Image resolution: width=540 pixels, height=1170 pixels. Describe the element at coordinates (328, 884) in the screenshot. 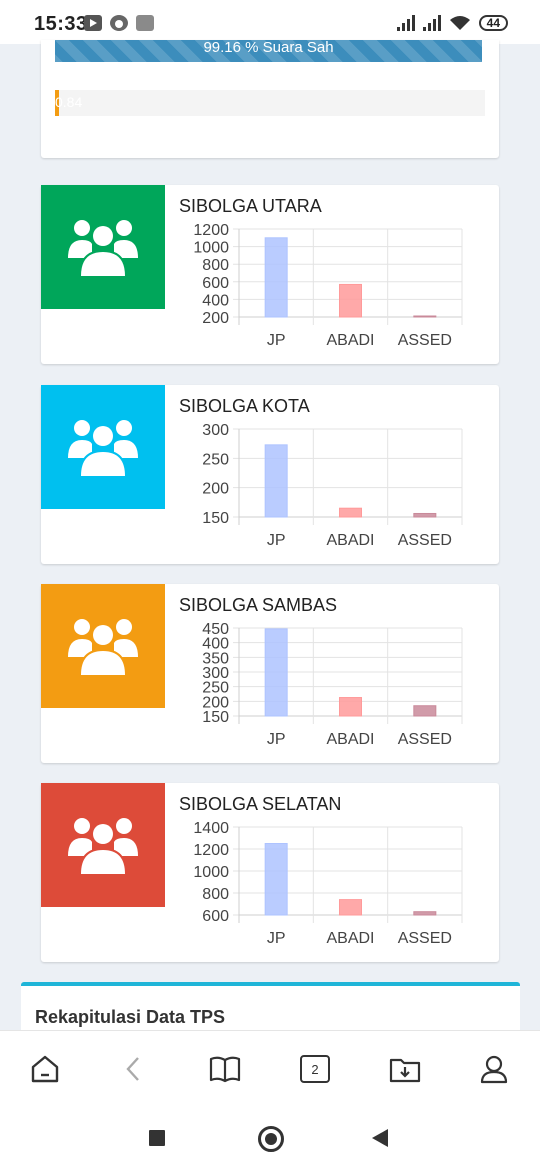

I see `district-bar-chart: 1400 1200 1000 800 600 JP ABADI ASSED` at that location.